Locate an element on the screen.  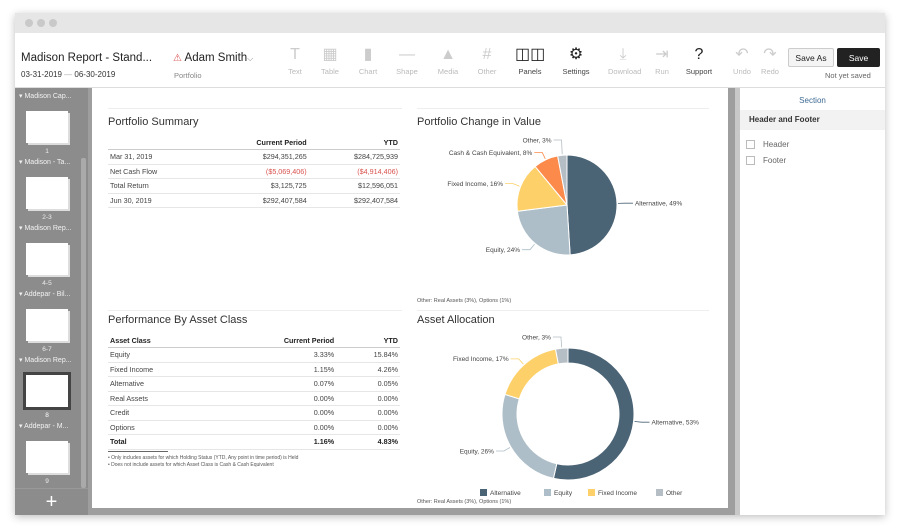
shape-button: — Shape is located at coordinates (407, 59).